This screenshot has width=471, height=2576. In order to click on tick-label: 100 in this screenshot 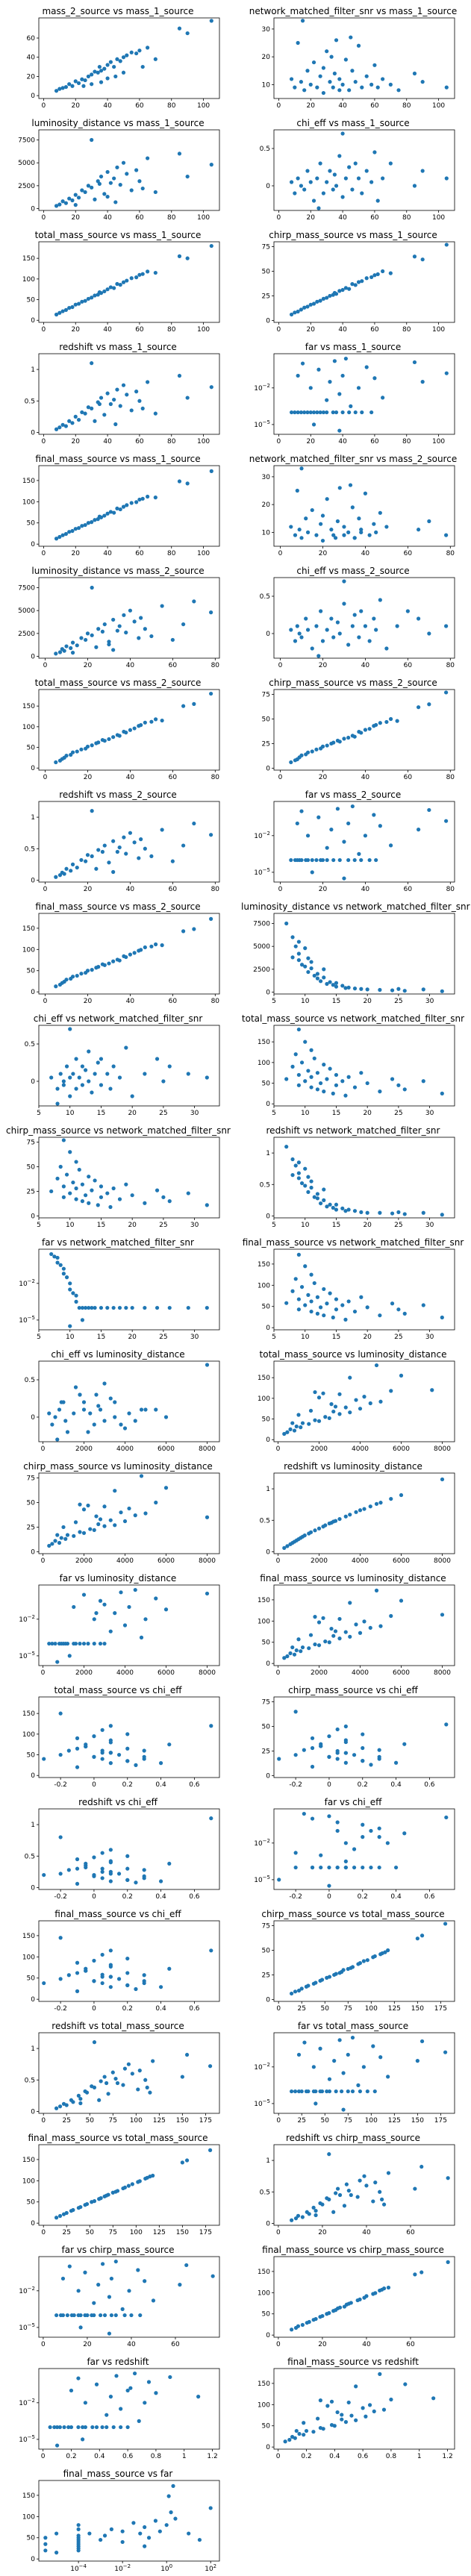, I will do `click(203, 330)`.